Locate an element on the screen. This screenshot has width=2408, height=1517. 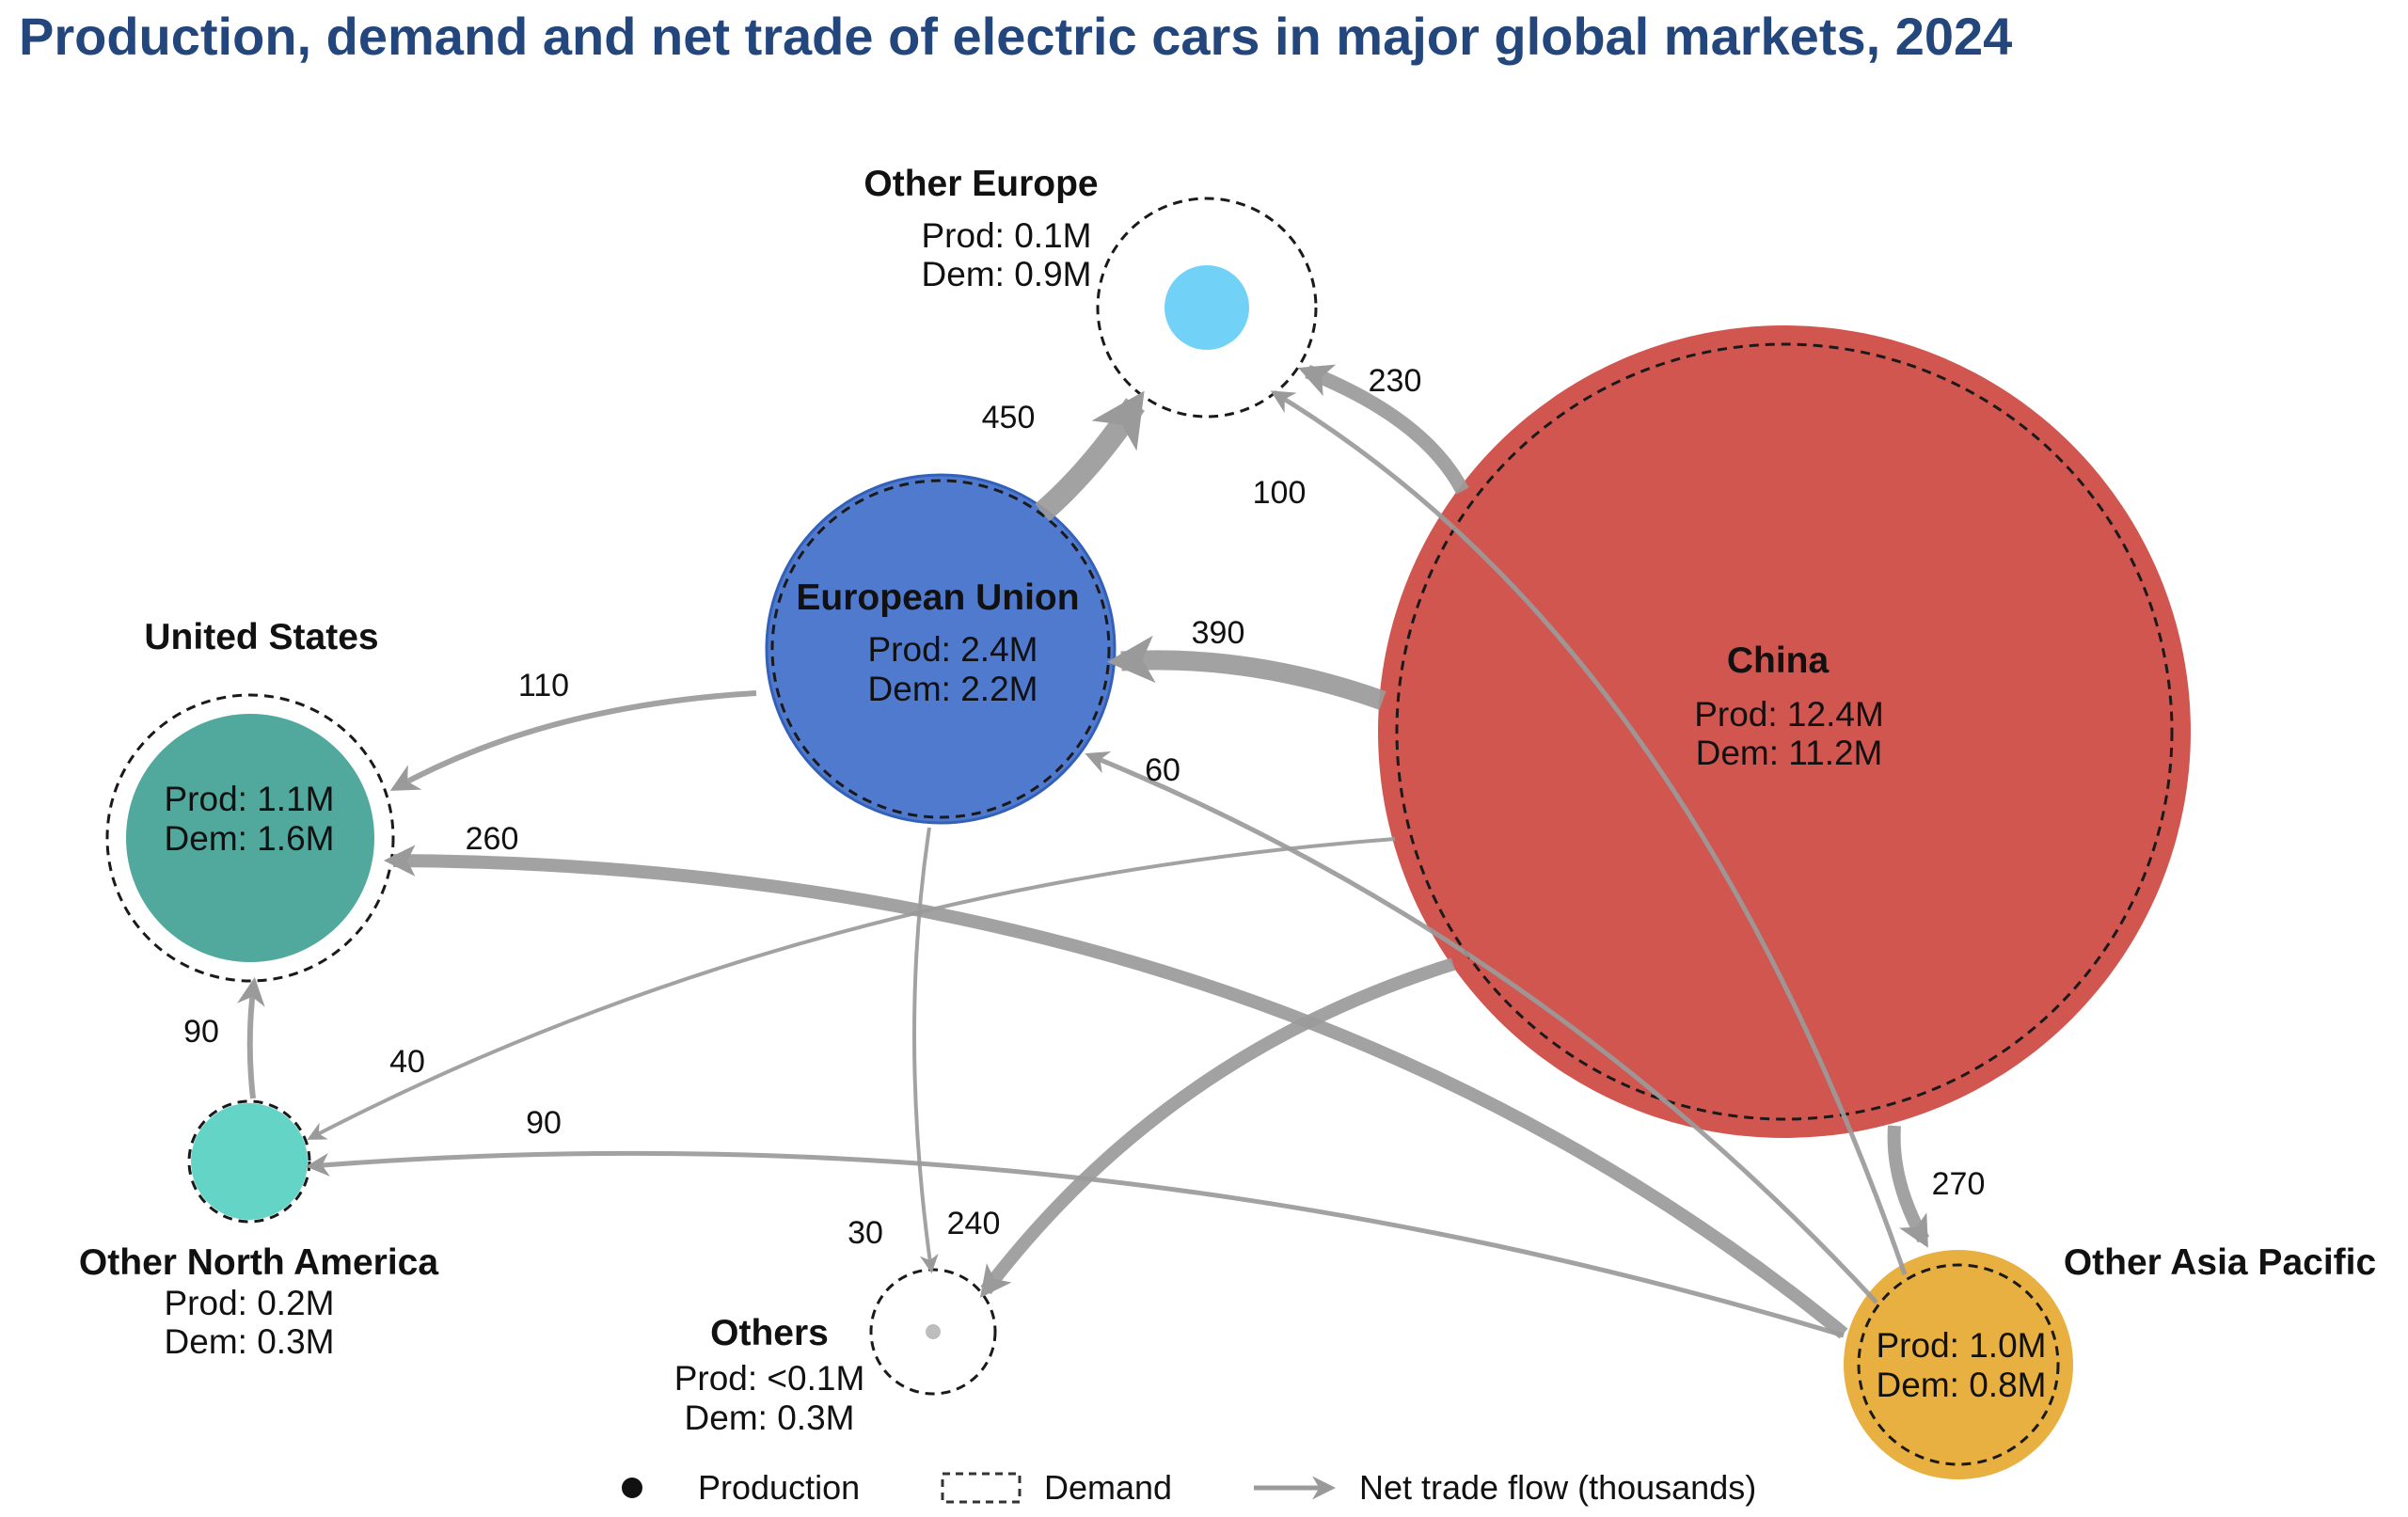
flow-label-oap-to-ona: 90 is located at coordinates (544, 1123).